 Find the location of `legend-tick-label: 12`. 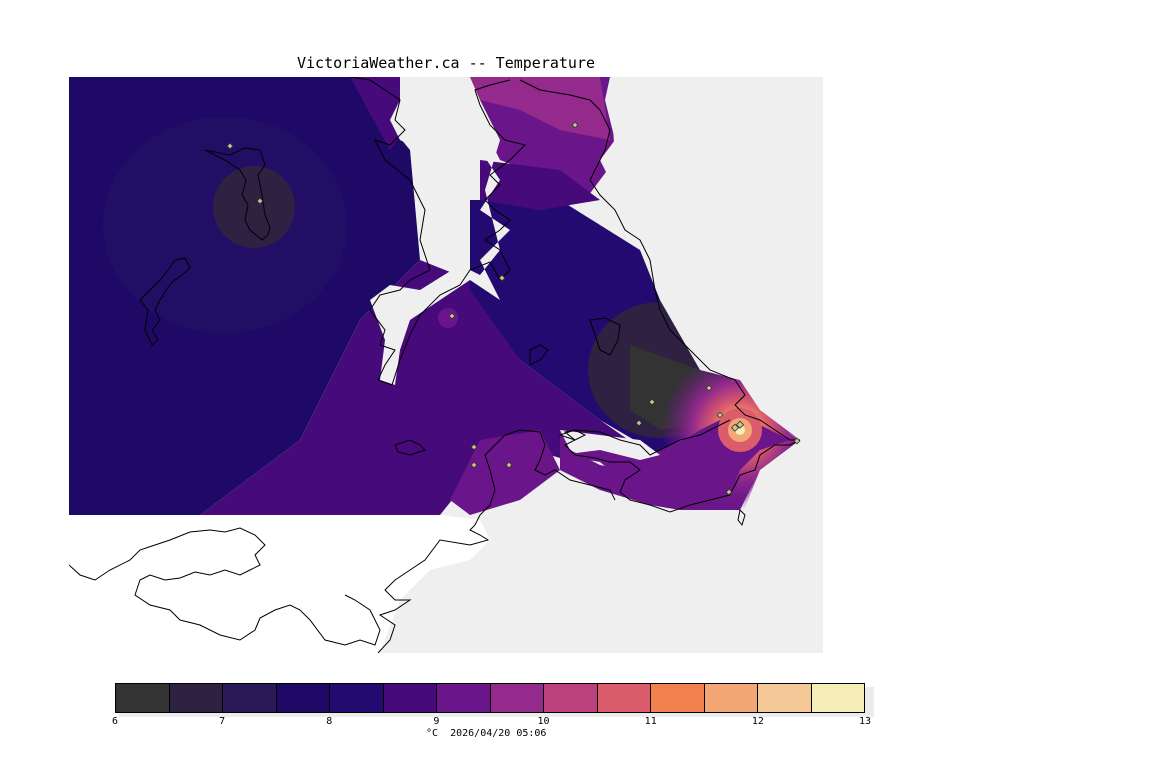

legend-tick-label: 12 is located at coordinates (757, 721).